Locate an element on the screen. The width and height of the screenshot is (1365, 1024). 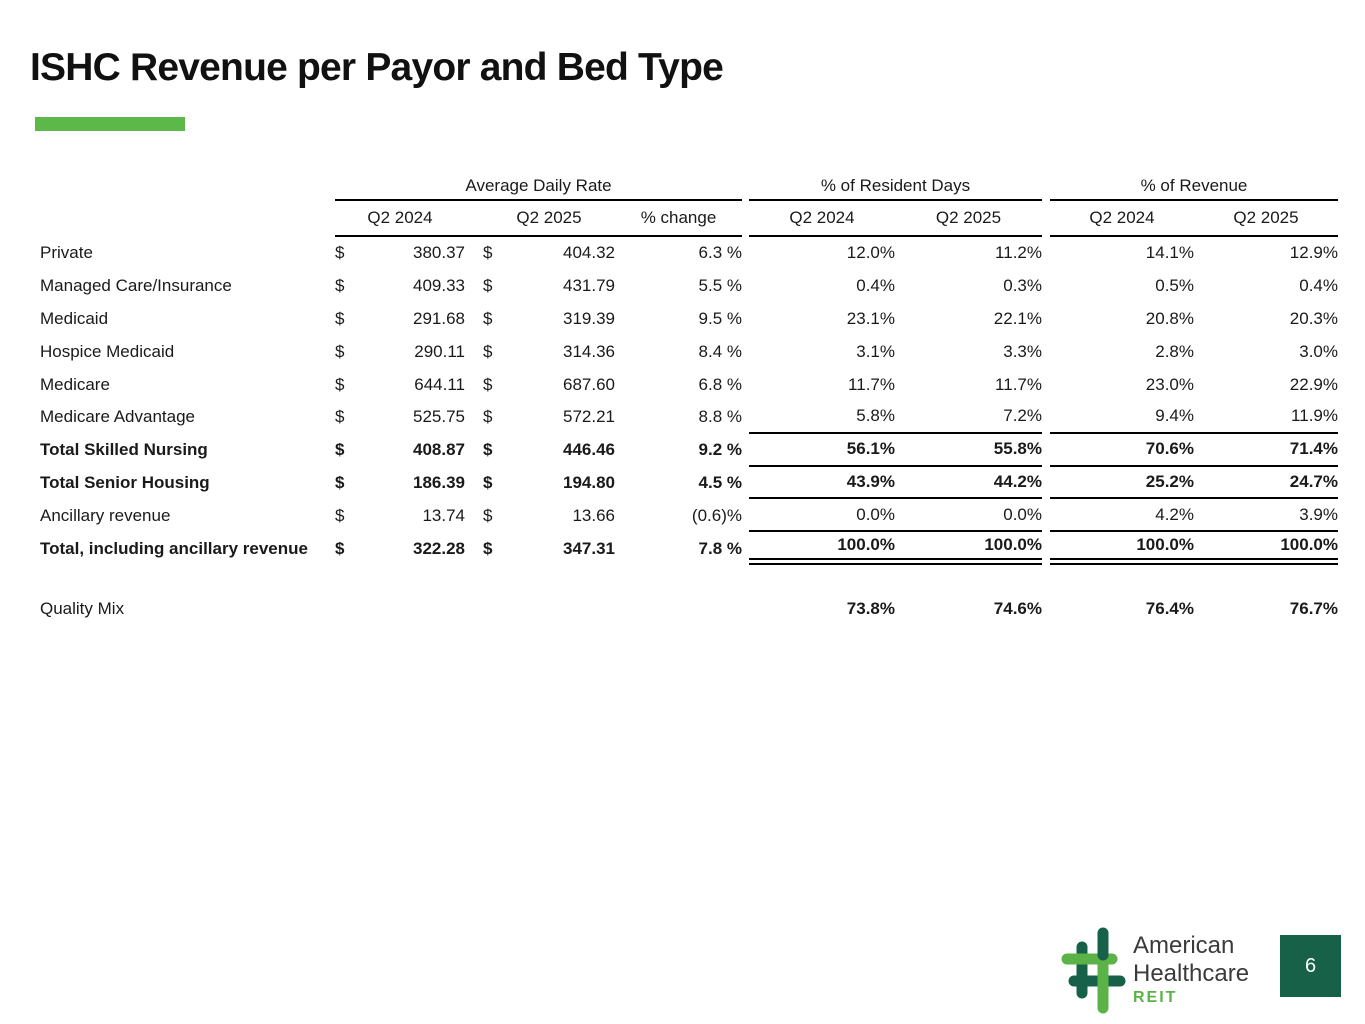
quality-mix-revenue: 76.4% 76.7% is located at coordinates (1194, 609).